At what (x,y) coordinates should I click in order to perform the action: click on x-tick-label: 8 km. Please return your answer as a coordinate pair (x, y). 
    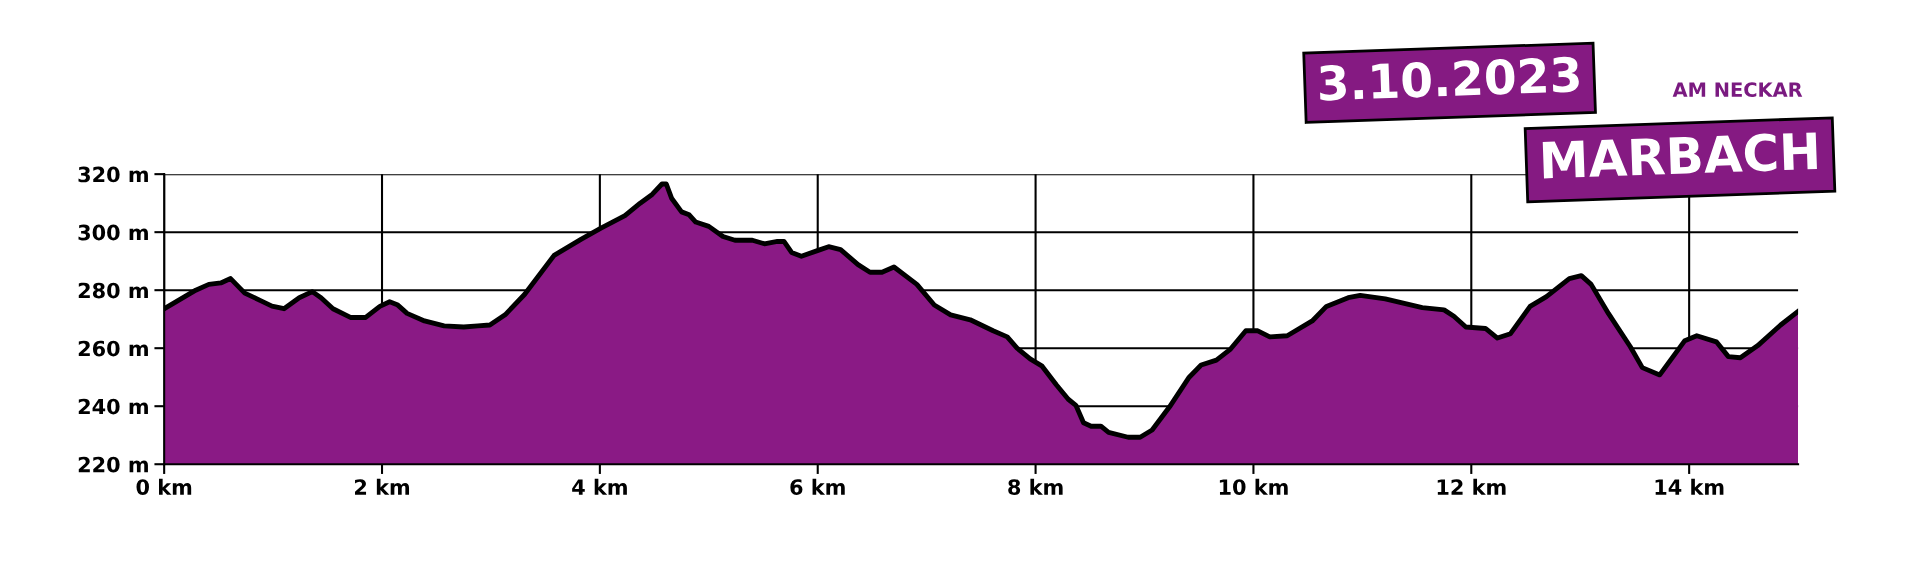
    Looking at the image, I should click on (1035, 486).